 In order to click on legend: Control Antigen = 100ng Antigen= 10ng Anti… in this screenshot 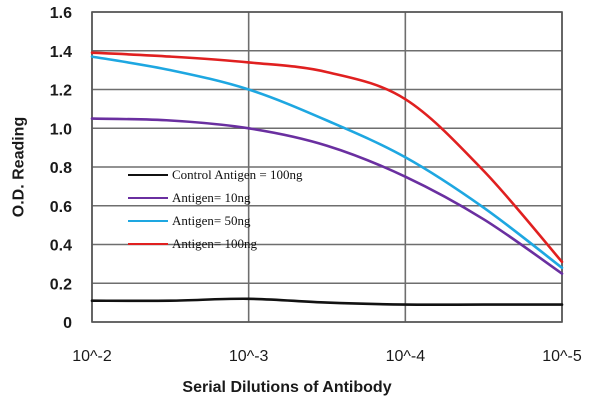, I will do `click(215, 209)`.